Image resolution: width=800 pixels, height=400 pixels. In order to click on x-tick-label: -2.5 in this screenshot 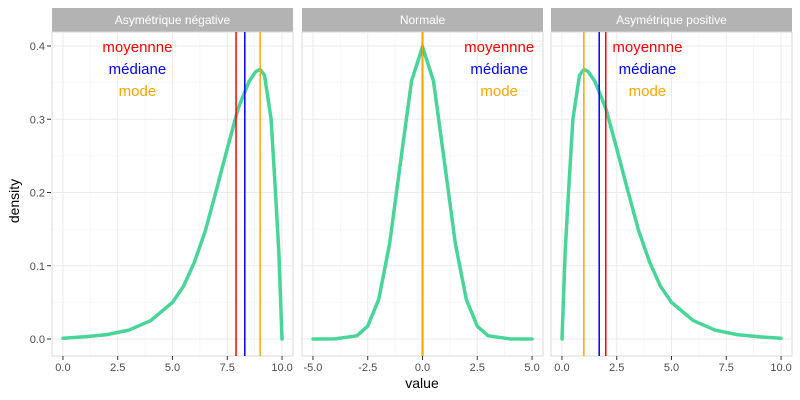, I will do `click(367, 368)`.